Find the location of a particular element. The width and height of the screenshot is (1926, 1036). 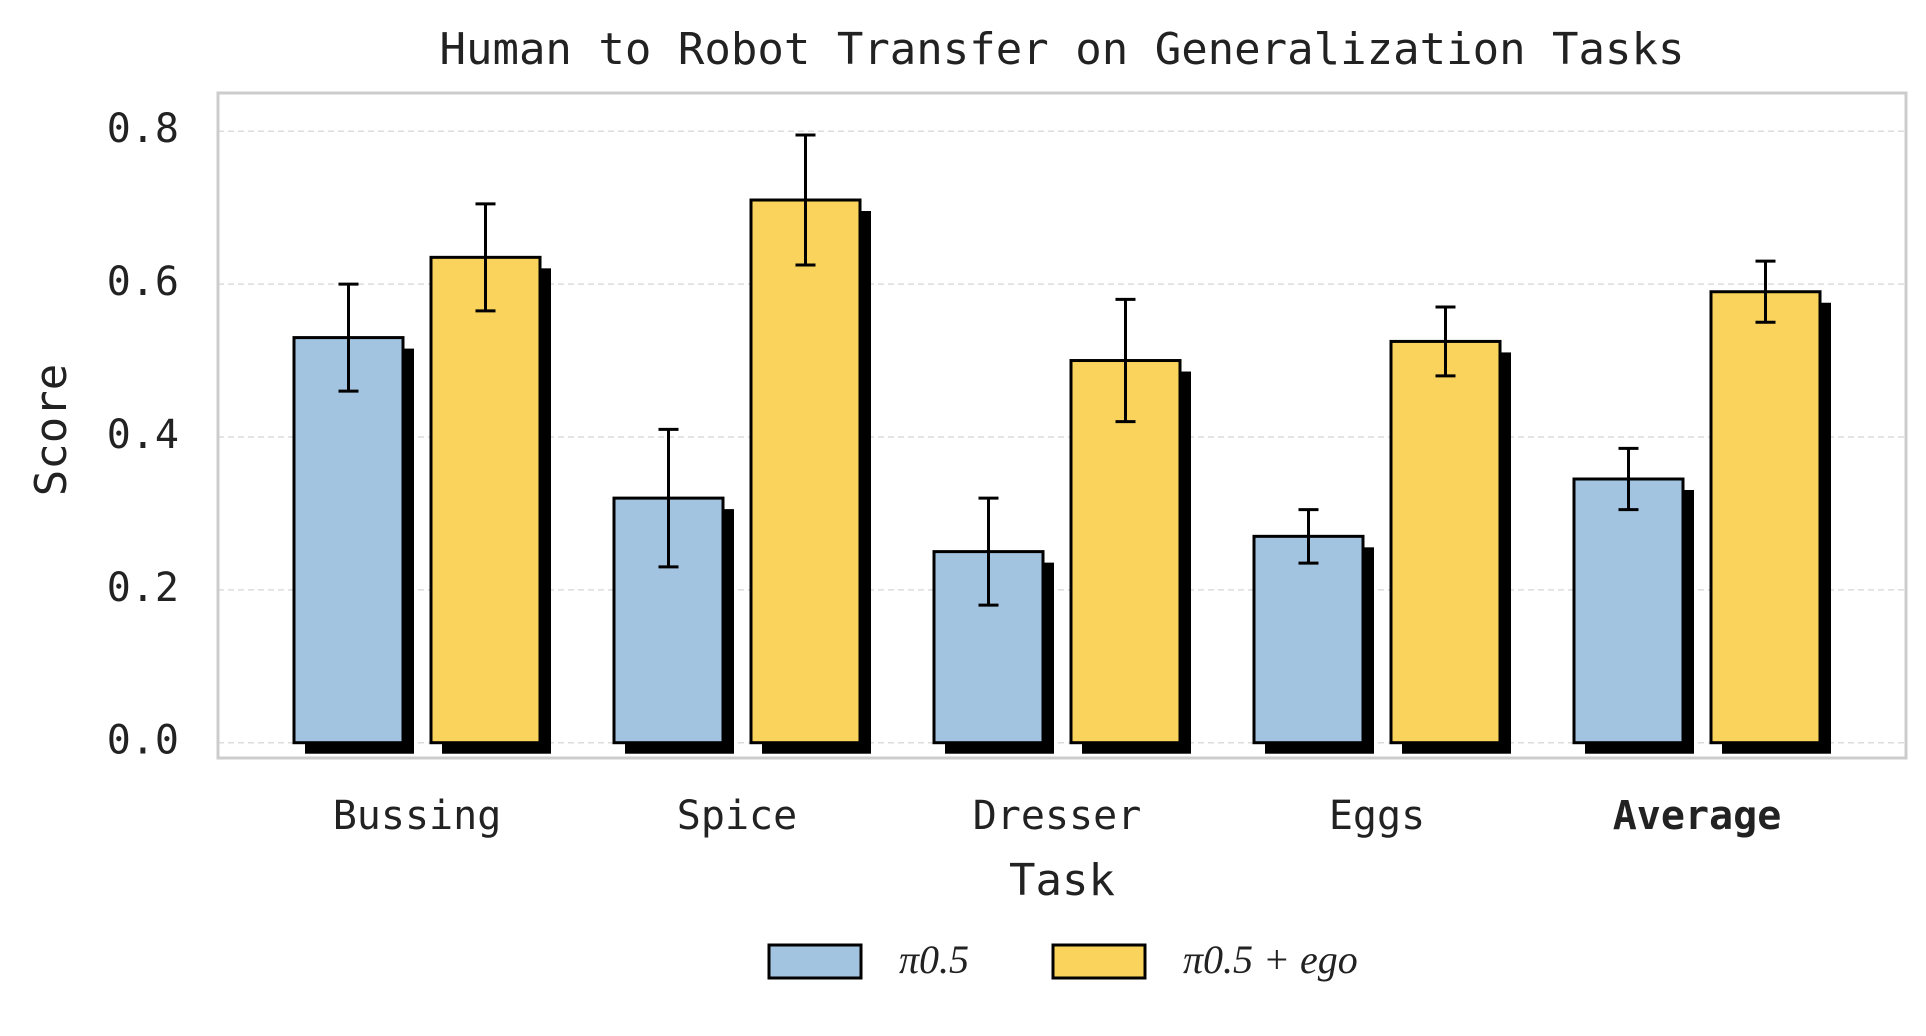

x-tick-label: Spice is located at coordinates (737, 816).